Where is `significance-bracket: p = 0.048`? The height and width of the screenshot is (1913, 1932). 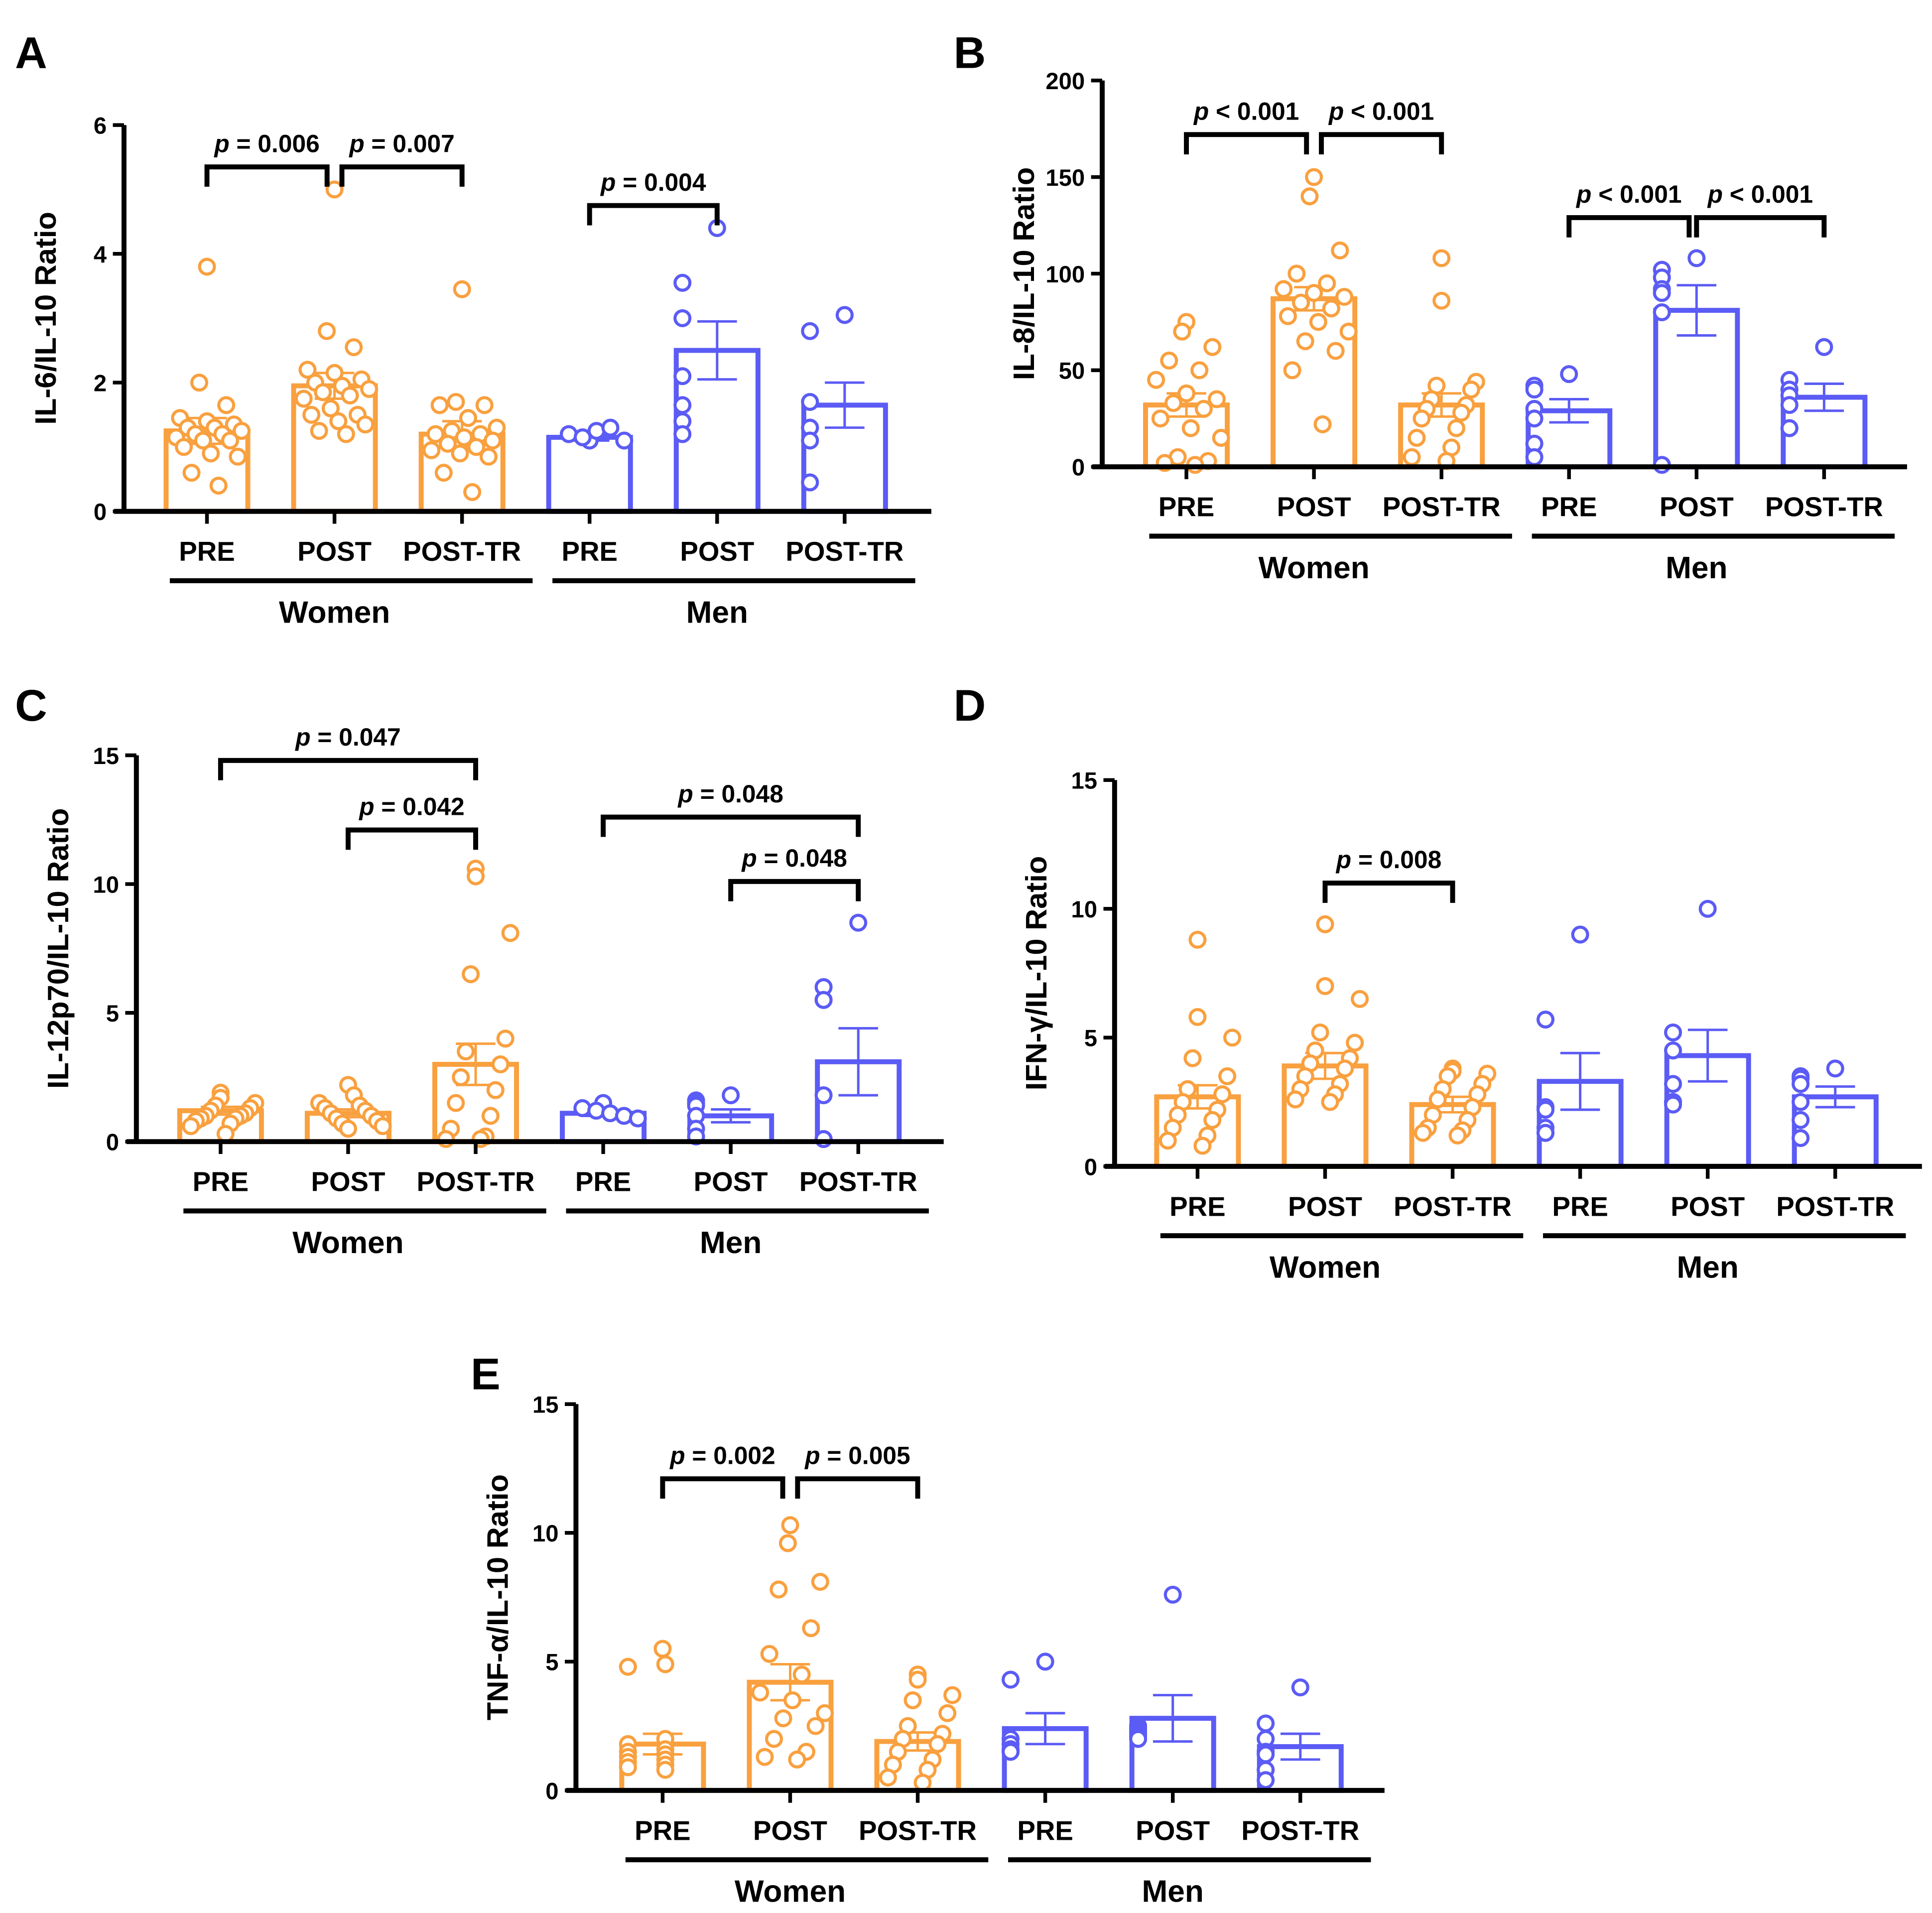 significance-bracket: p = 0.048 is located at coordinates (794, 872).